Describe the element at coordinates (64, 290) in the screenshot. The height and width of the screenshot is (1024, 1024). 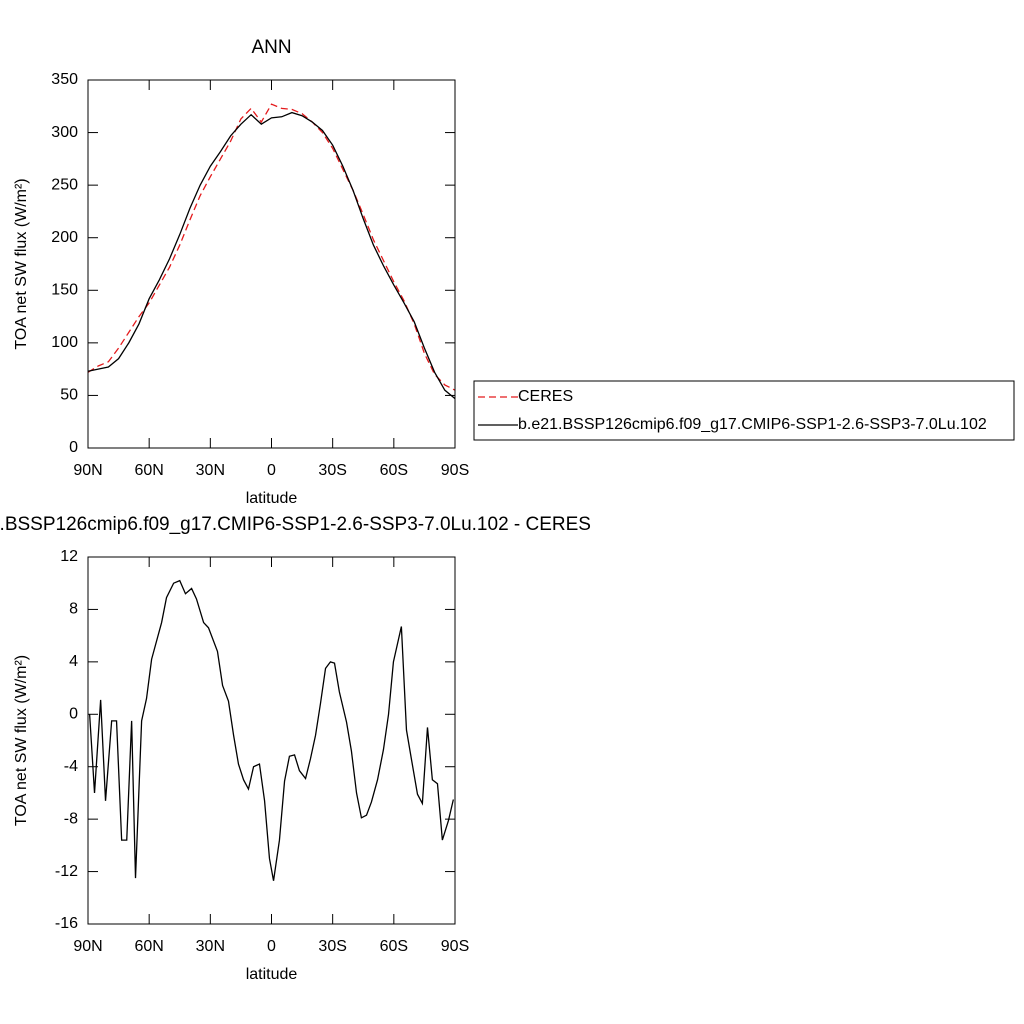
I see `y-tick-label: 150` at that location.